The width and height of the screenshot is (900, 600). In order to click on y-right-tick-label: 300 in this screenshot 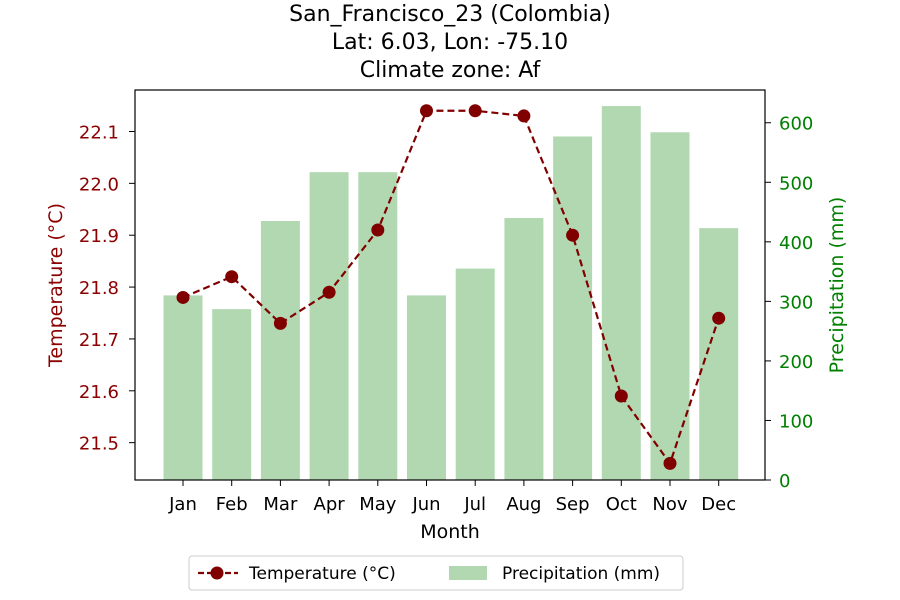, I will do `click(796, 302)`.